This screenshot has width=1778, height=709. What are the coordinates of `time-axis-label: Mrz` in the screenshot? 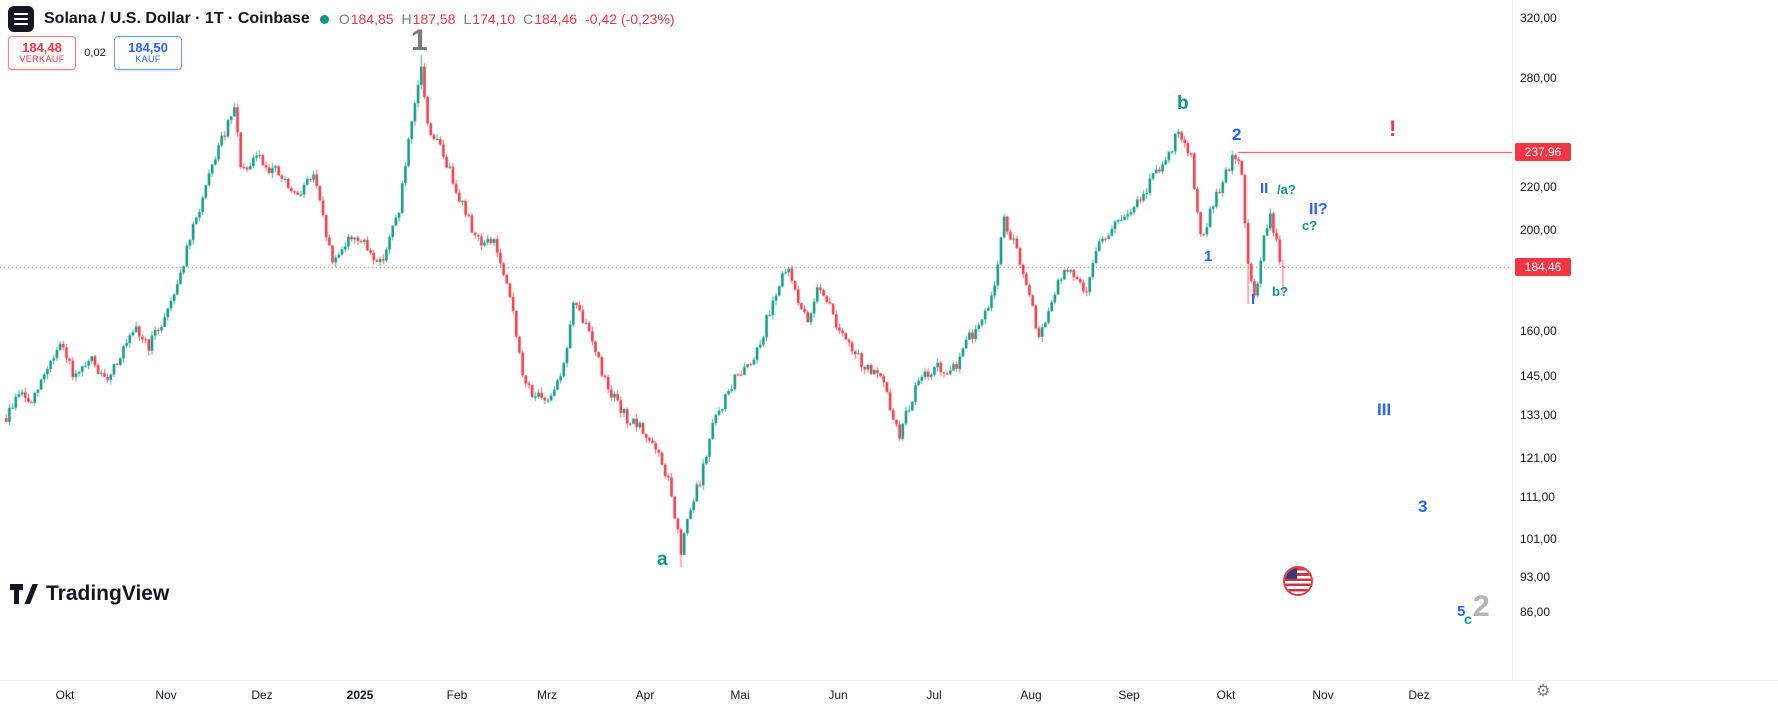 It's located at (547, 695).